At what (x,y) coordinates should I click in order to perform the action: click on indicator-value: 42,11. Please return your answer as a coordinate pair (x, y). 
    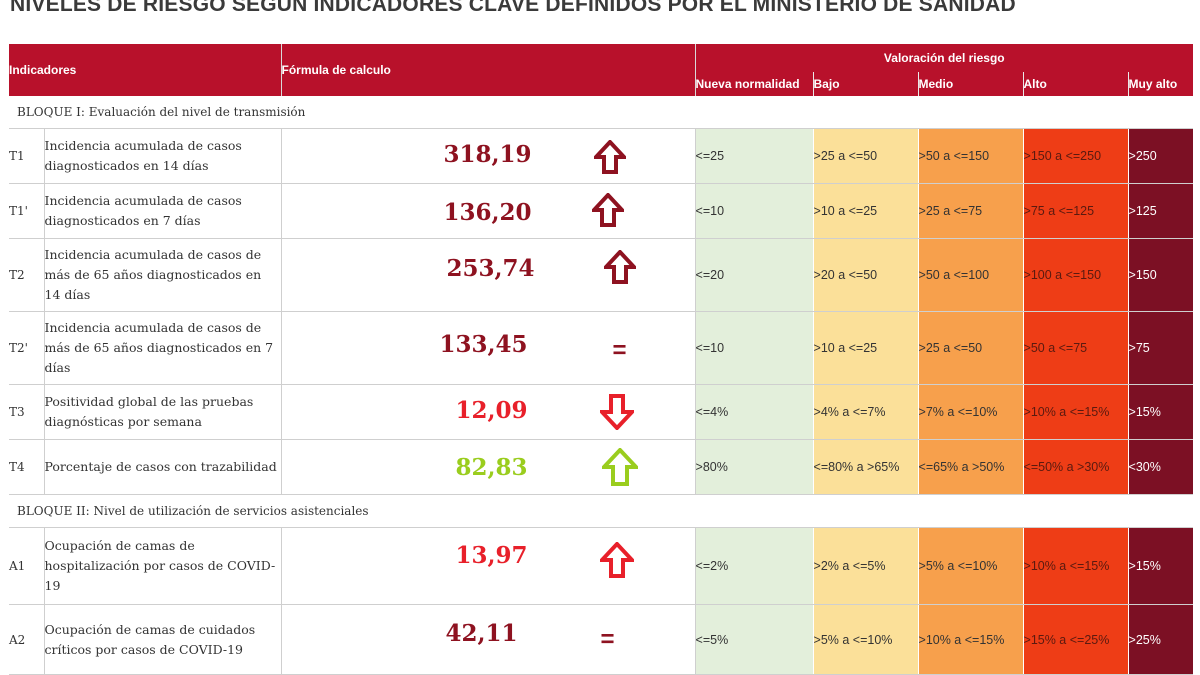
    Looking at the image, I should click on (481, 633).